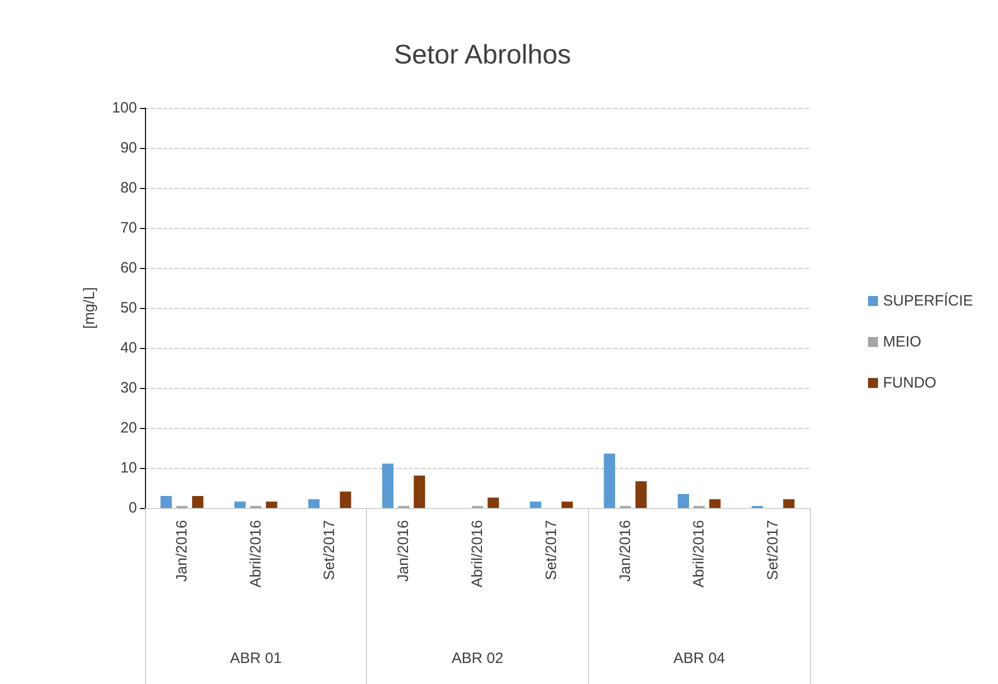 The width and height of the screenshot is (998, 684). Describe the element at coordinates (927, 301) in the screenshot. I see `legend-label: SUPERFÍCIE` at that location.